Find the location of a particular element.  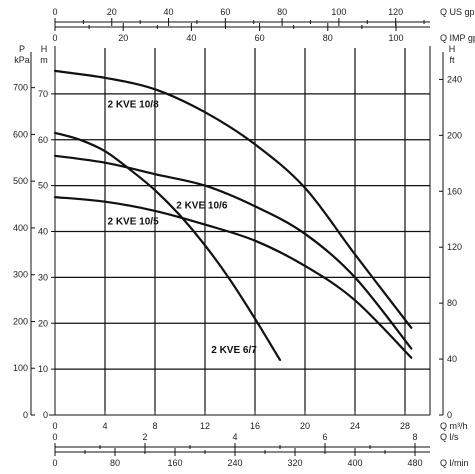

impgpm-tick-label: 40 is located at coordinates (191, 38).